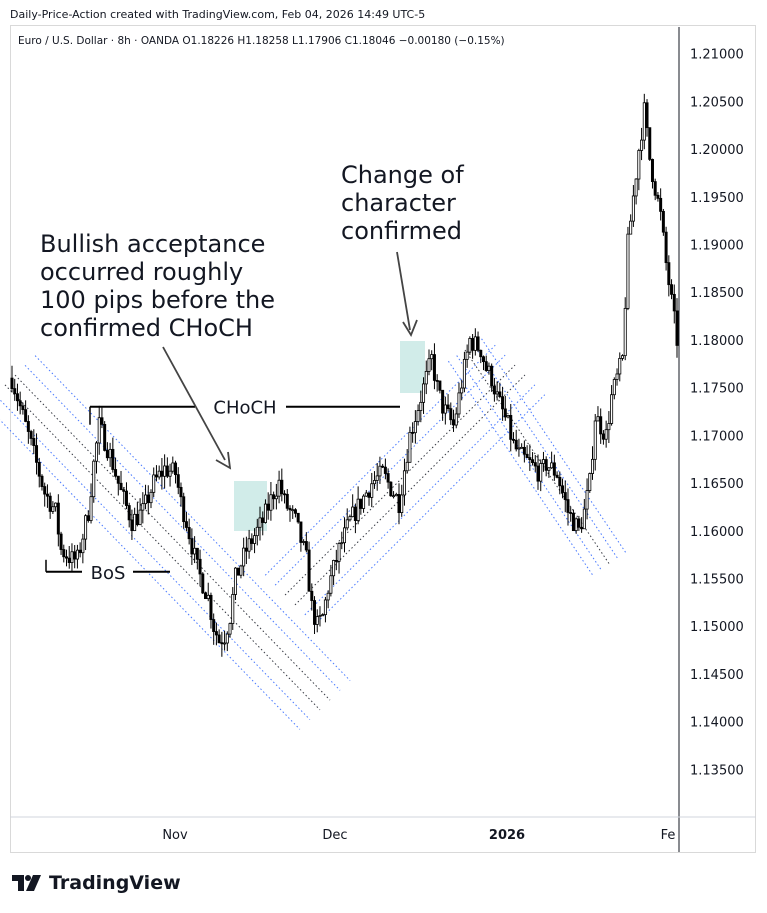 Image resolution: width=767 pixels, height=913 pixels. What do you see at coordinates (194, 403) in the screenshot?
I see `arrow-left-shaft` at bounding box center [194, 403].